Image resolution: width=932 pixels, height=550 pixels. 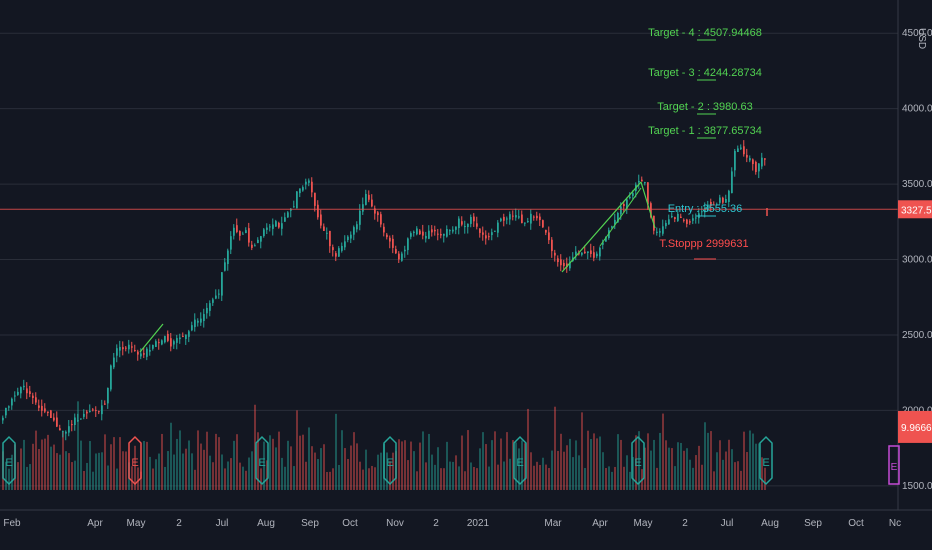 I want to click on x-tick-label: 2, so click(x=685, y=523).